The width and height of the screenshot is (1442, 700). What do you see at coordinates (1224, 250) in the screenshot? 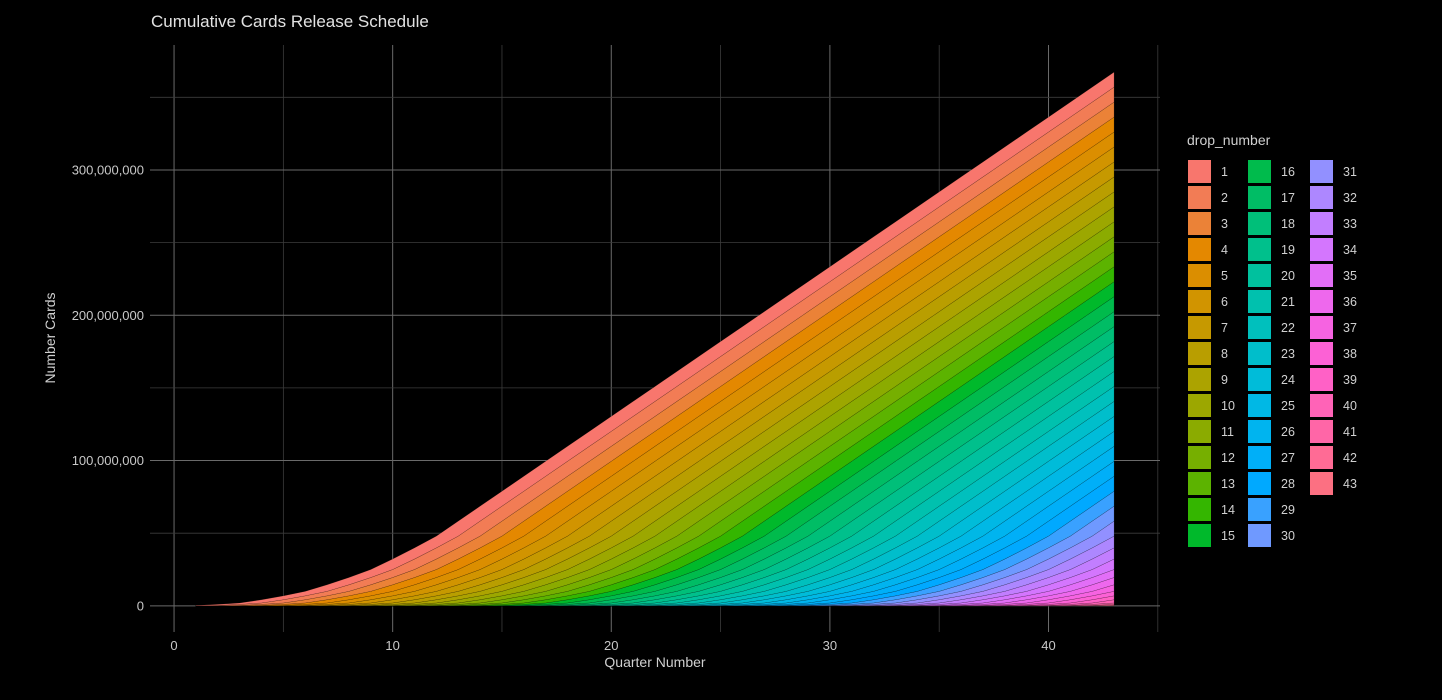
I see `legend-label: 4` at bounding box center [1224, 250].